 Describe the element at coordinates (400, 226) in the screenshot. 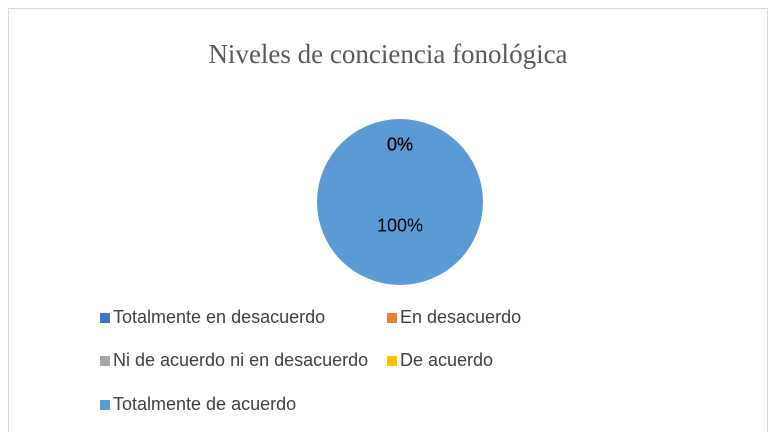

I see `data-label: 100%` at that location.